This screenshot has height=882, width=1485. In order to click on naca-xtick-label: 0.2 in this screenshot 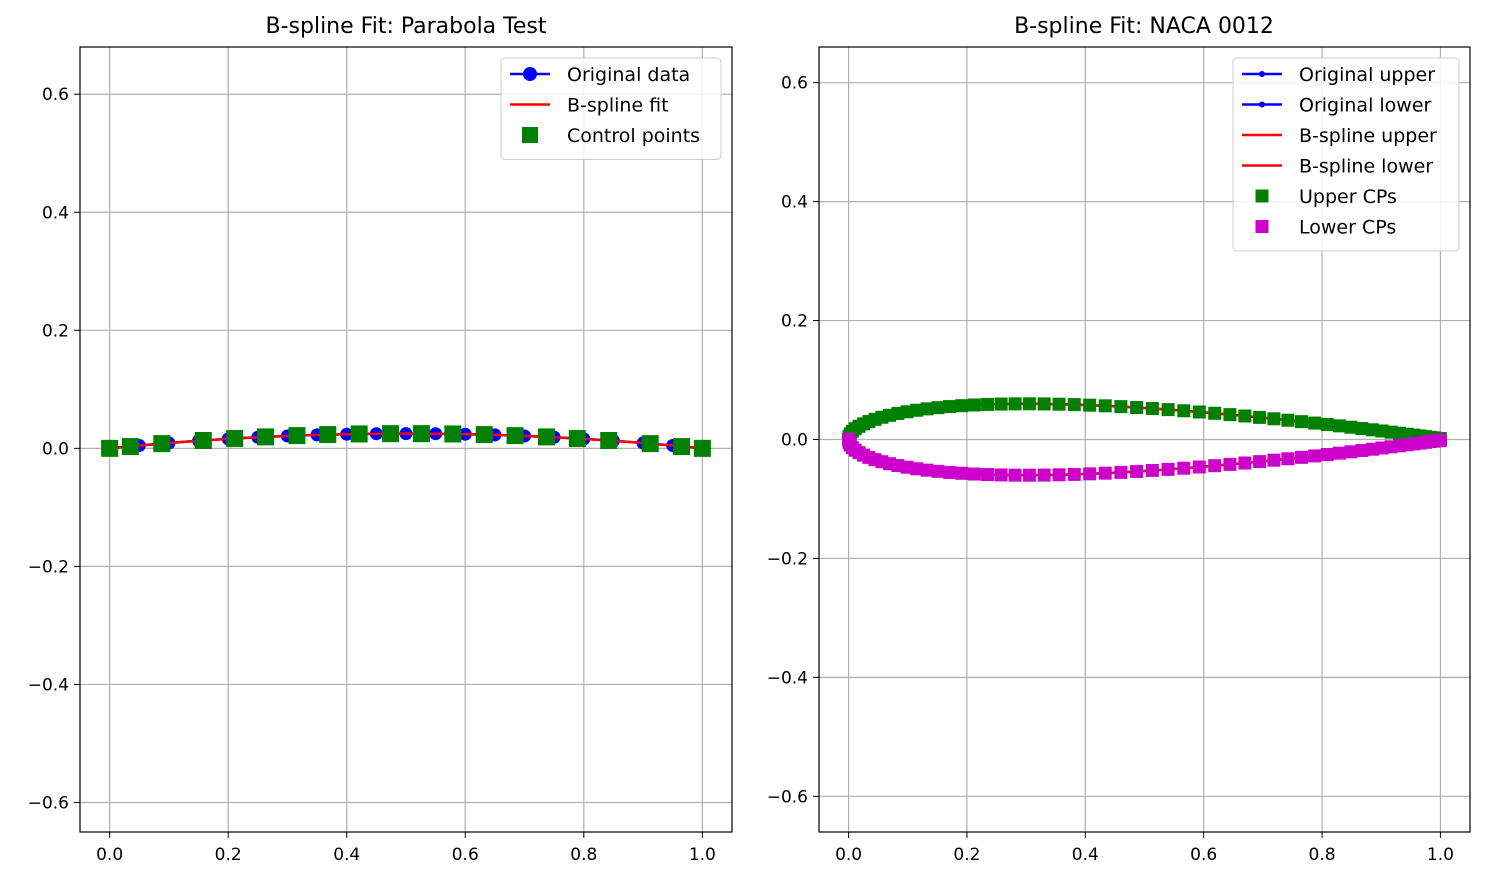, I will do `click(966, 855)`.